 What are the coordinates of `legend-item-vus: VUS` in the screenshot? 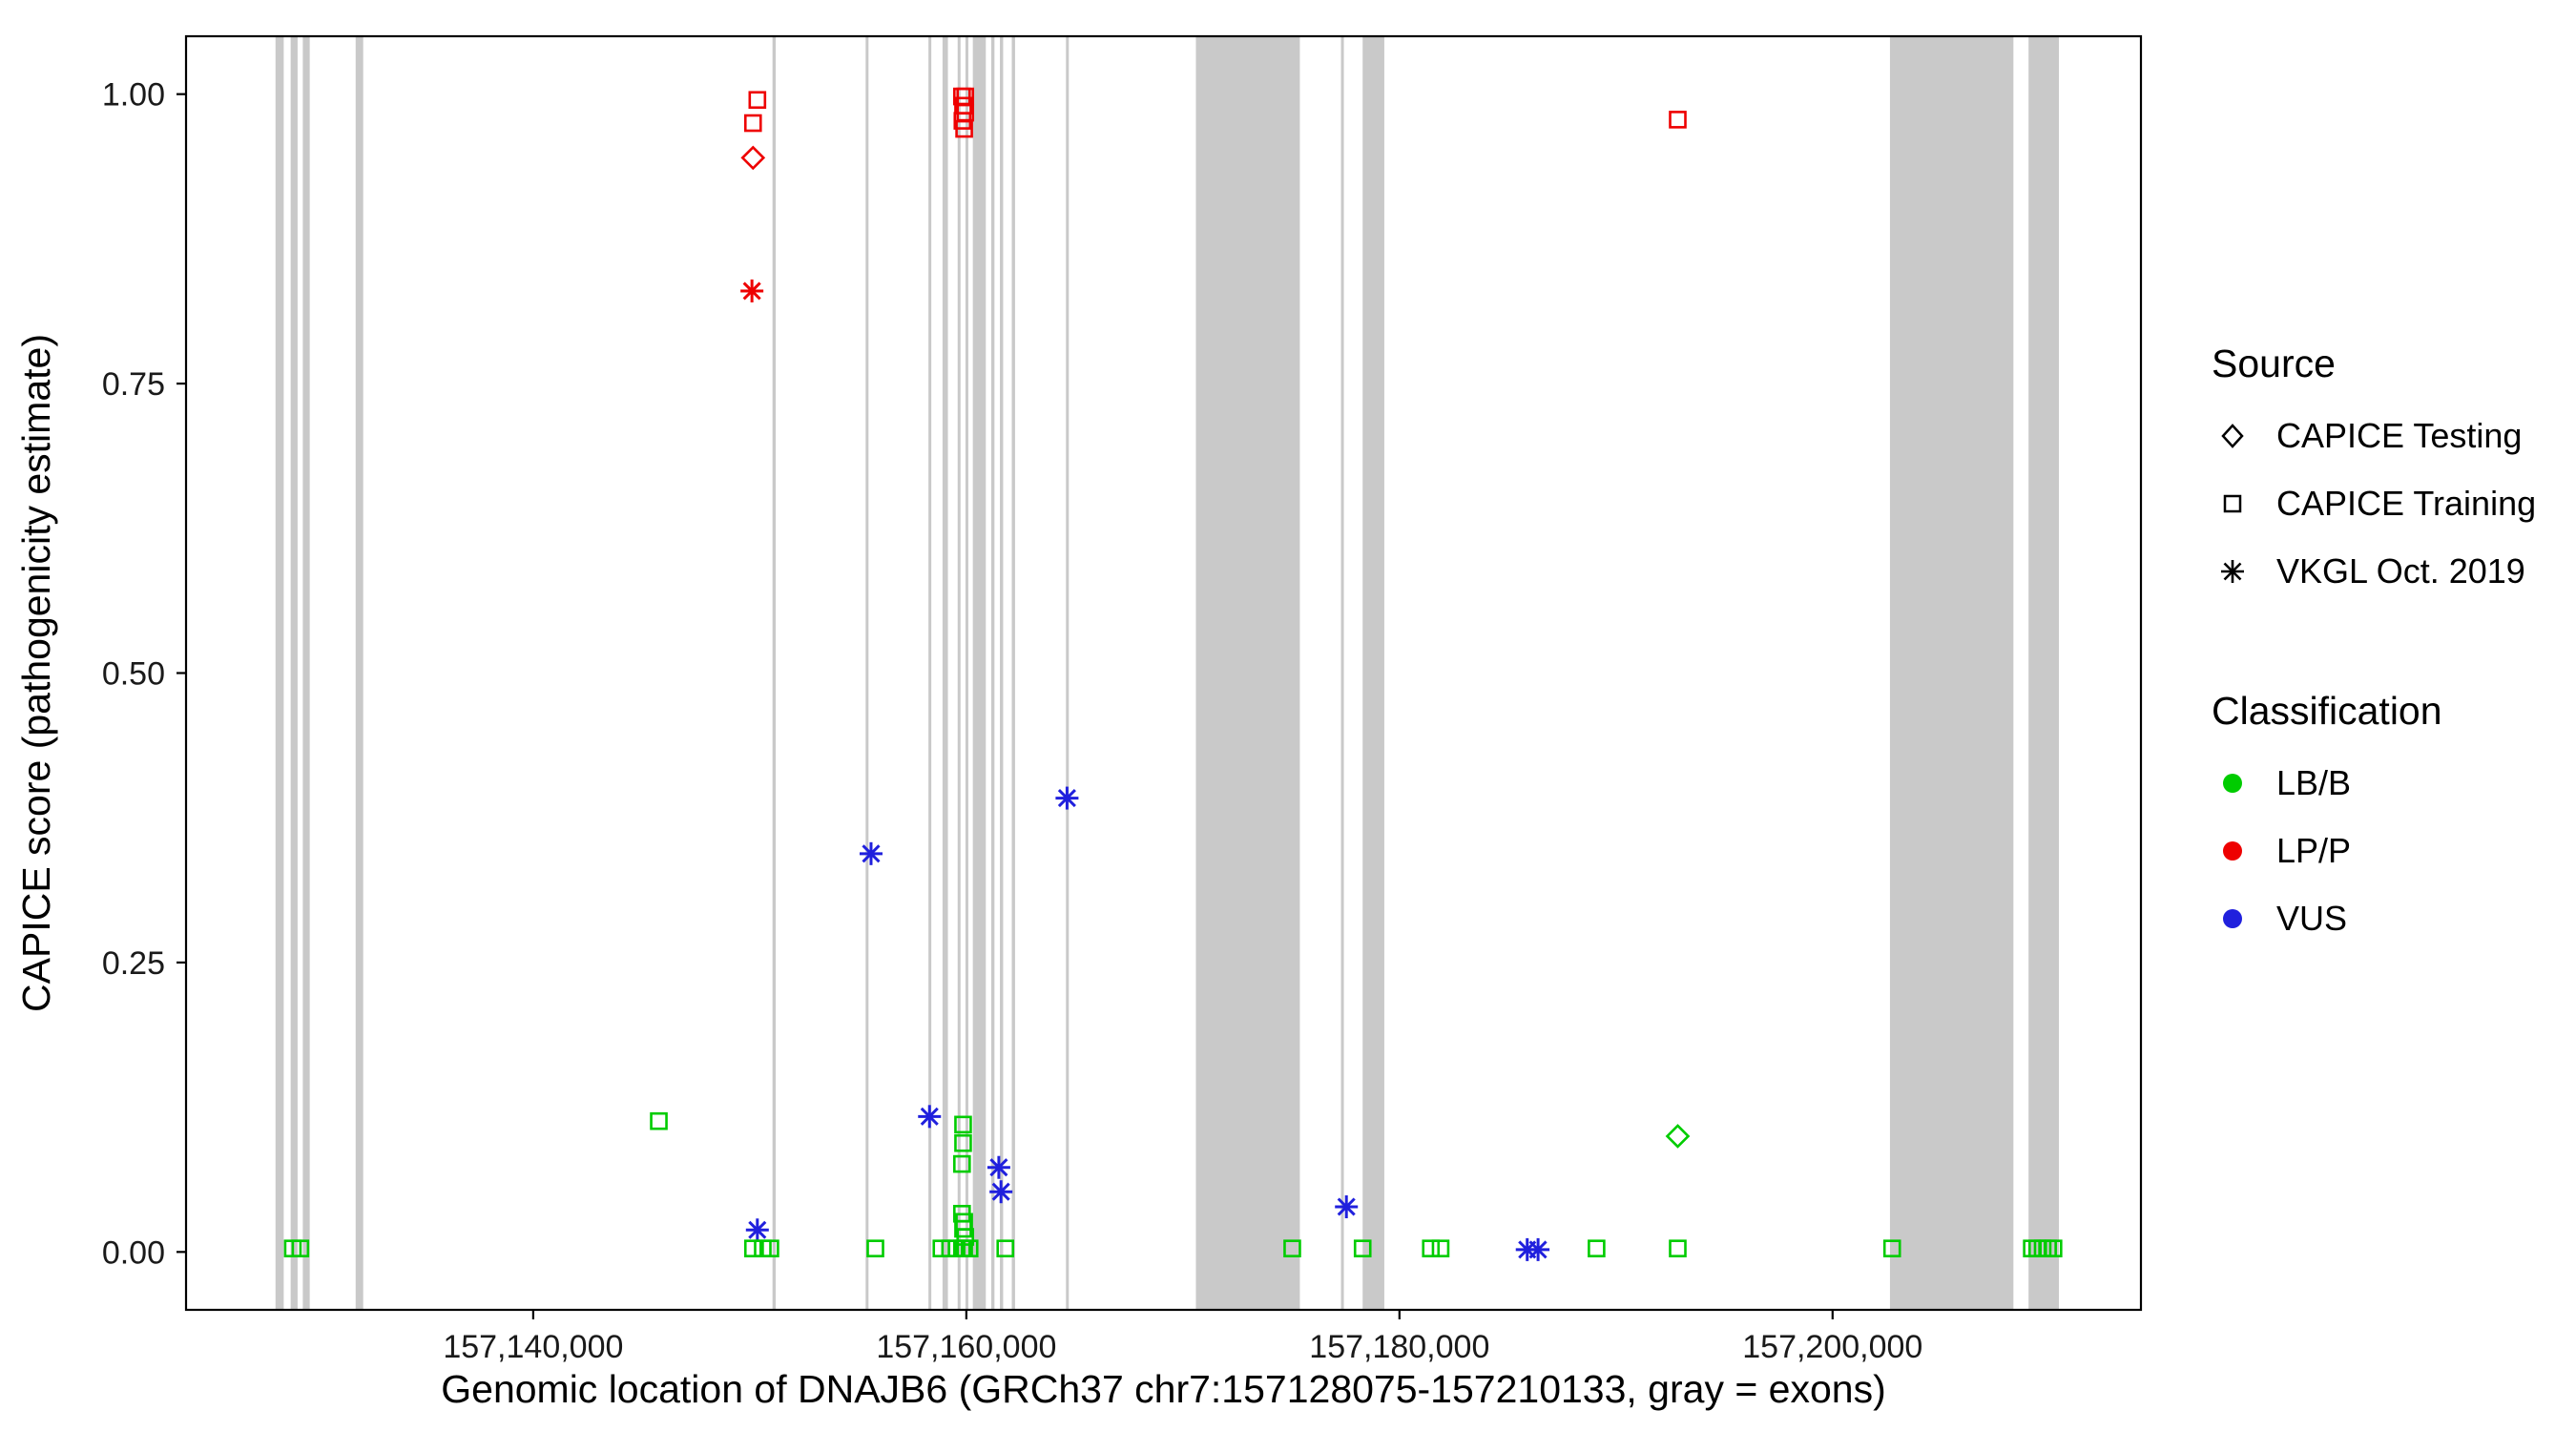 It's located at (2374, 918).